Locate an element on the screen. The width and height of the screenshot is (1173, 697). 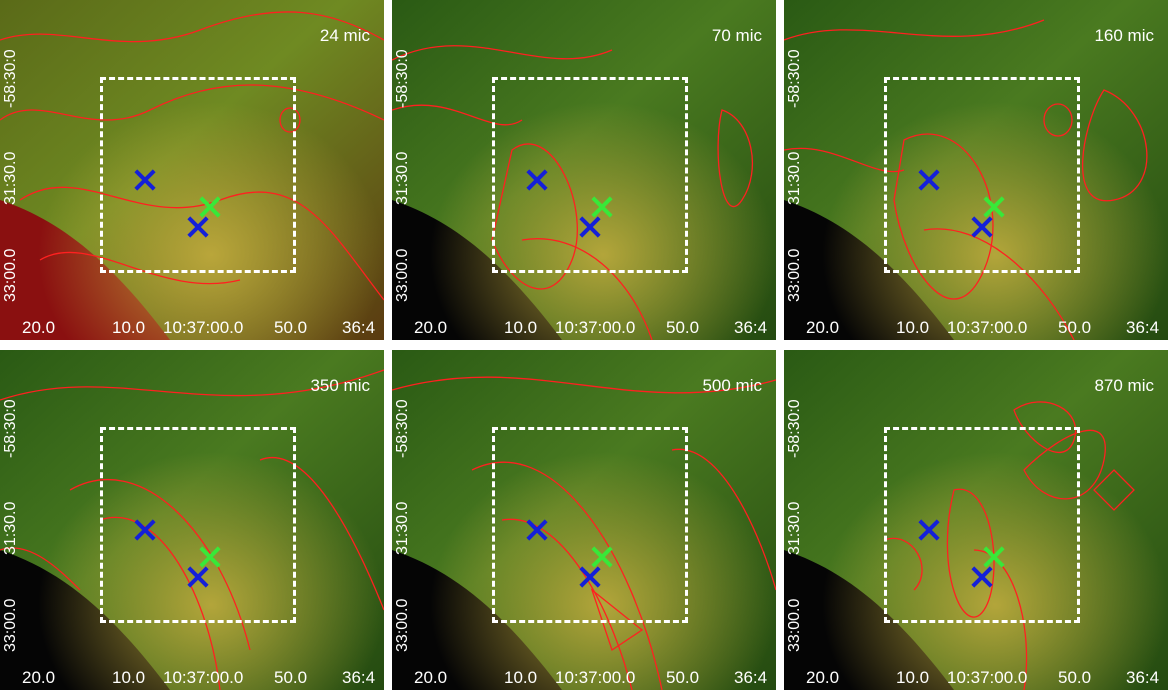
wavelength-label: 350 mic is located at coordinates (340, 385).